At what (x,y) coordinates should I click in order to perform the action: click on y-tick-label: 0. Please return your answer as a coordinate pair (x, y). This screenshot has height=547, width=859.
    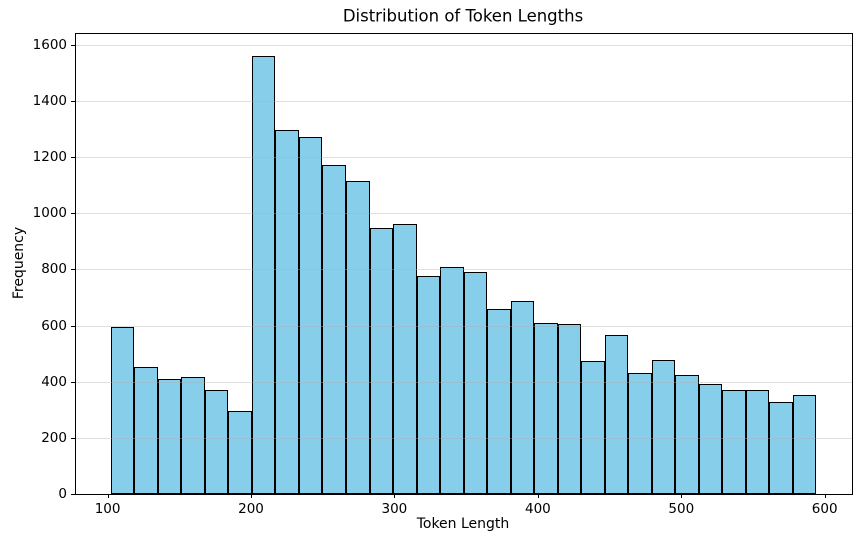
    Looking at the image, I should click on (62, 494).